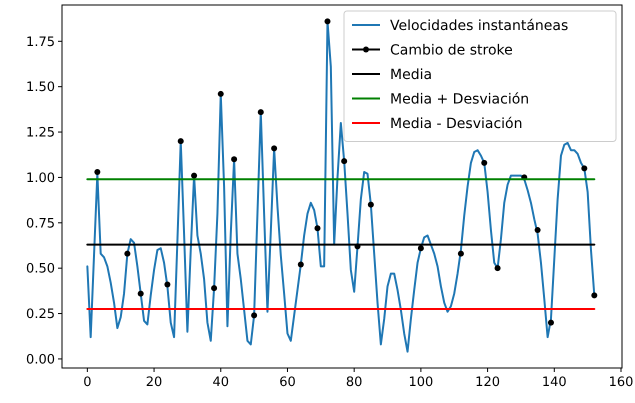 This screenshot has height=403, width=635. Describe the element at coordinates (554, 382) in the screenshot. I see `x-tick-label: 140` at that location.